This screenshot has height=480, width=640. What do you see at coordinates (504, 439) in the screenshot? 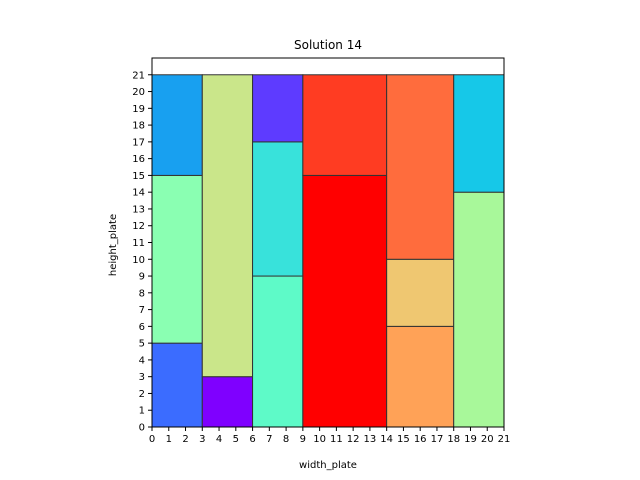
I see `x-tick-label: 21` at bounding box center [504, 439].